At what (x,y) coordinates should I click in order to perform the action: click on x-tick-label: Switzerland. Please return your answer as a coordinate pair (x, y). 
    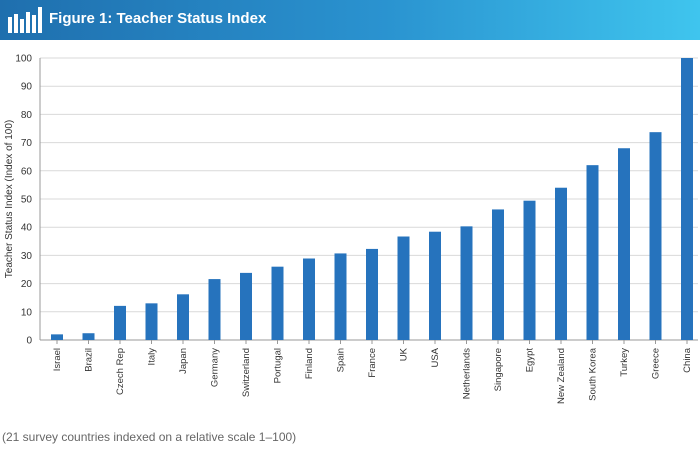
    Looking at the image, I should click on (246, 372).